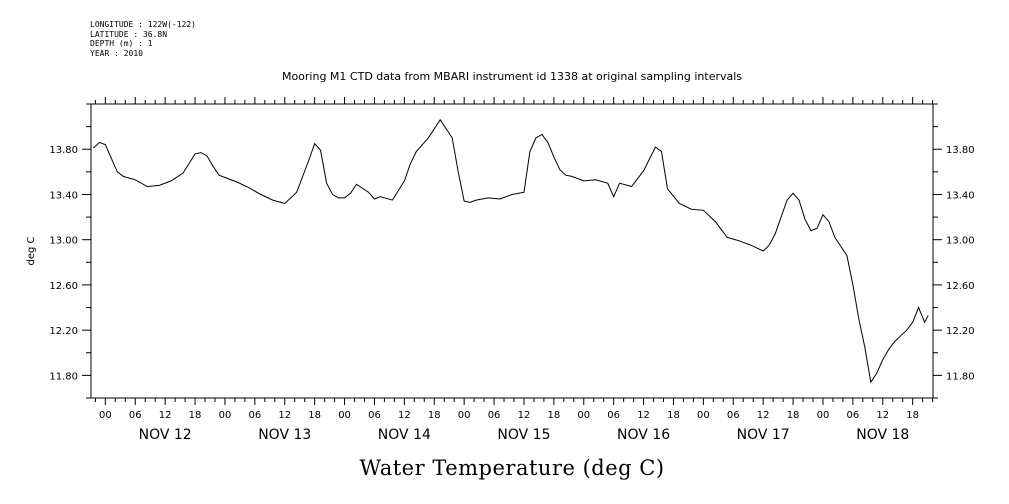 This screenshot has width=1009, height=504. I want to click on y-right-tick-label: 13.00, so click(960, 241).